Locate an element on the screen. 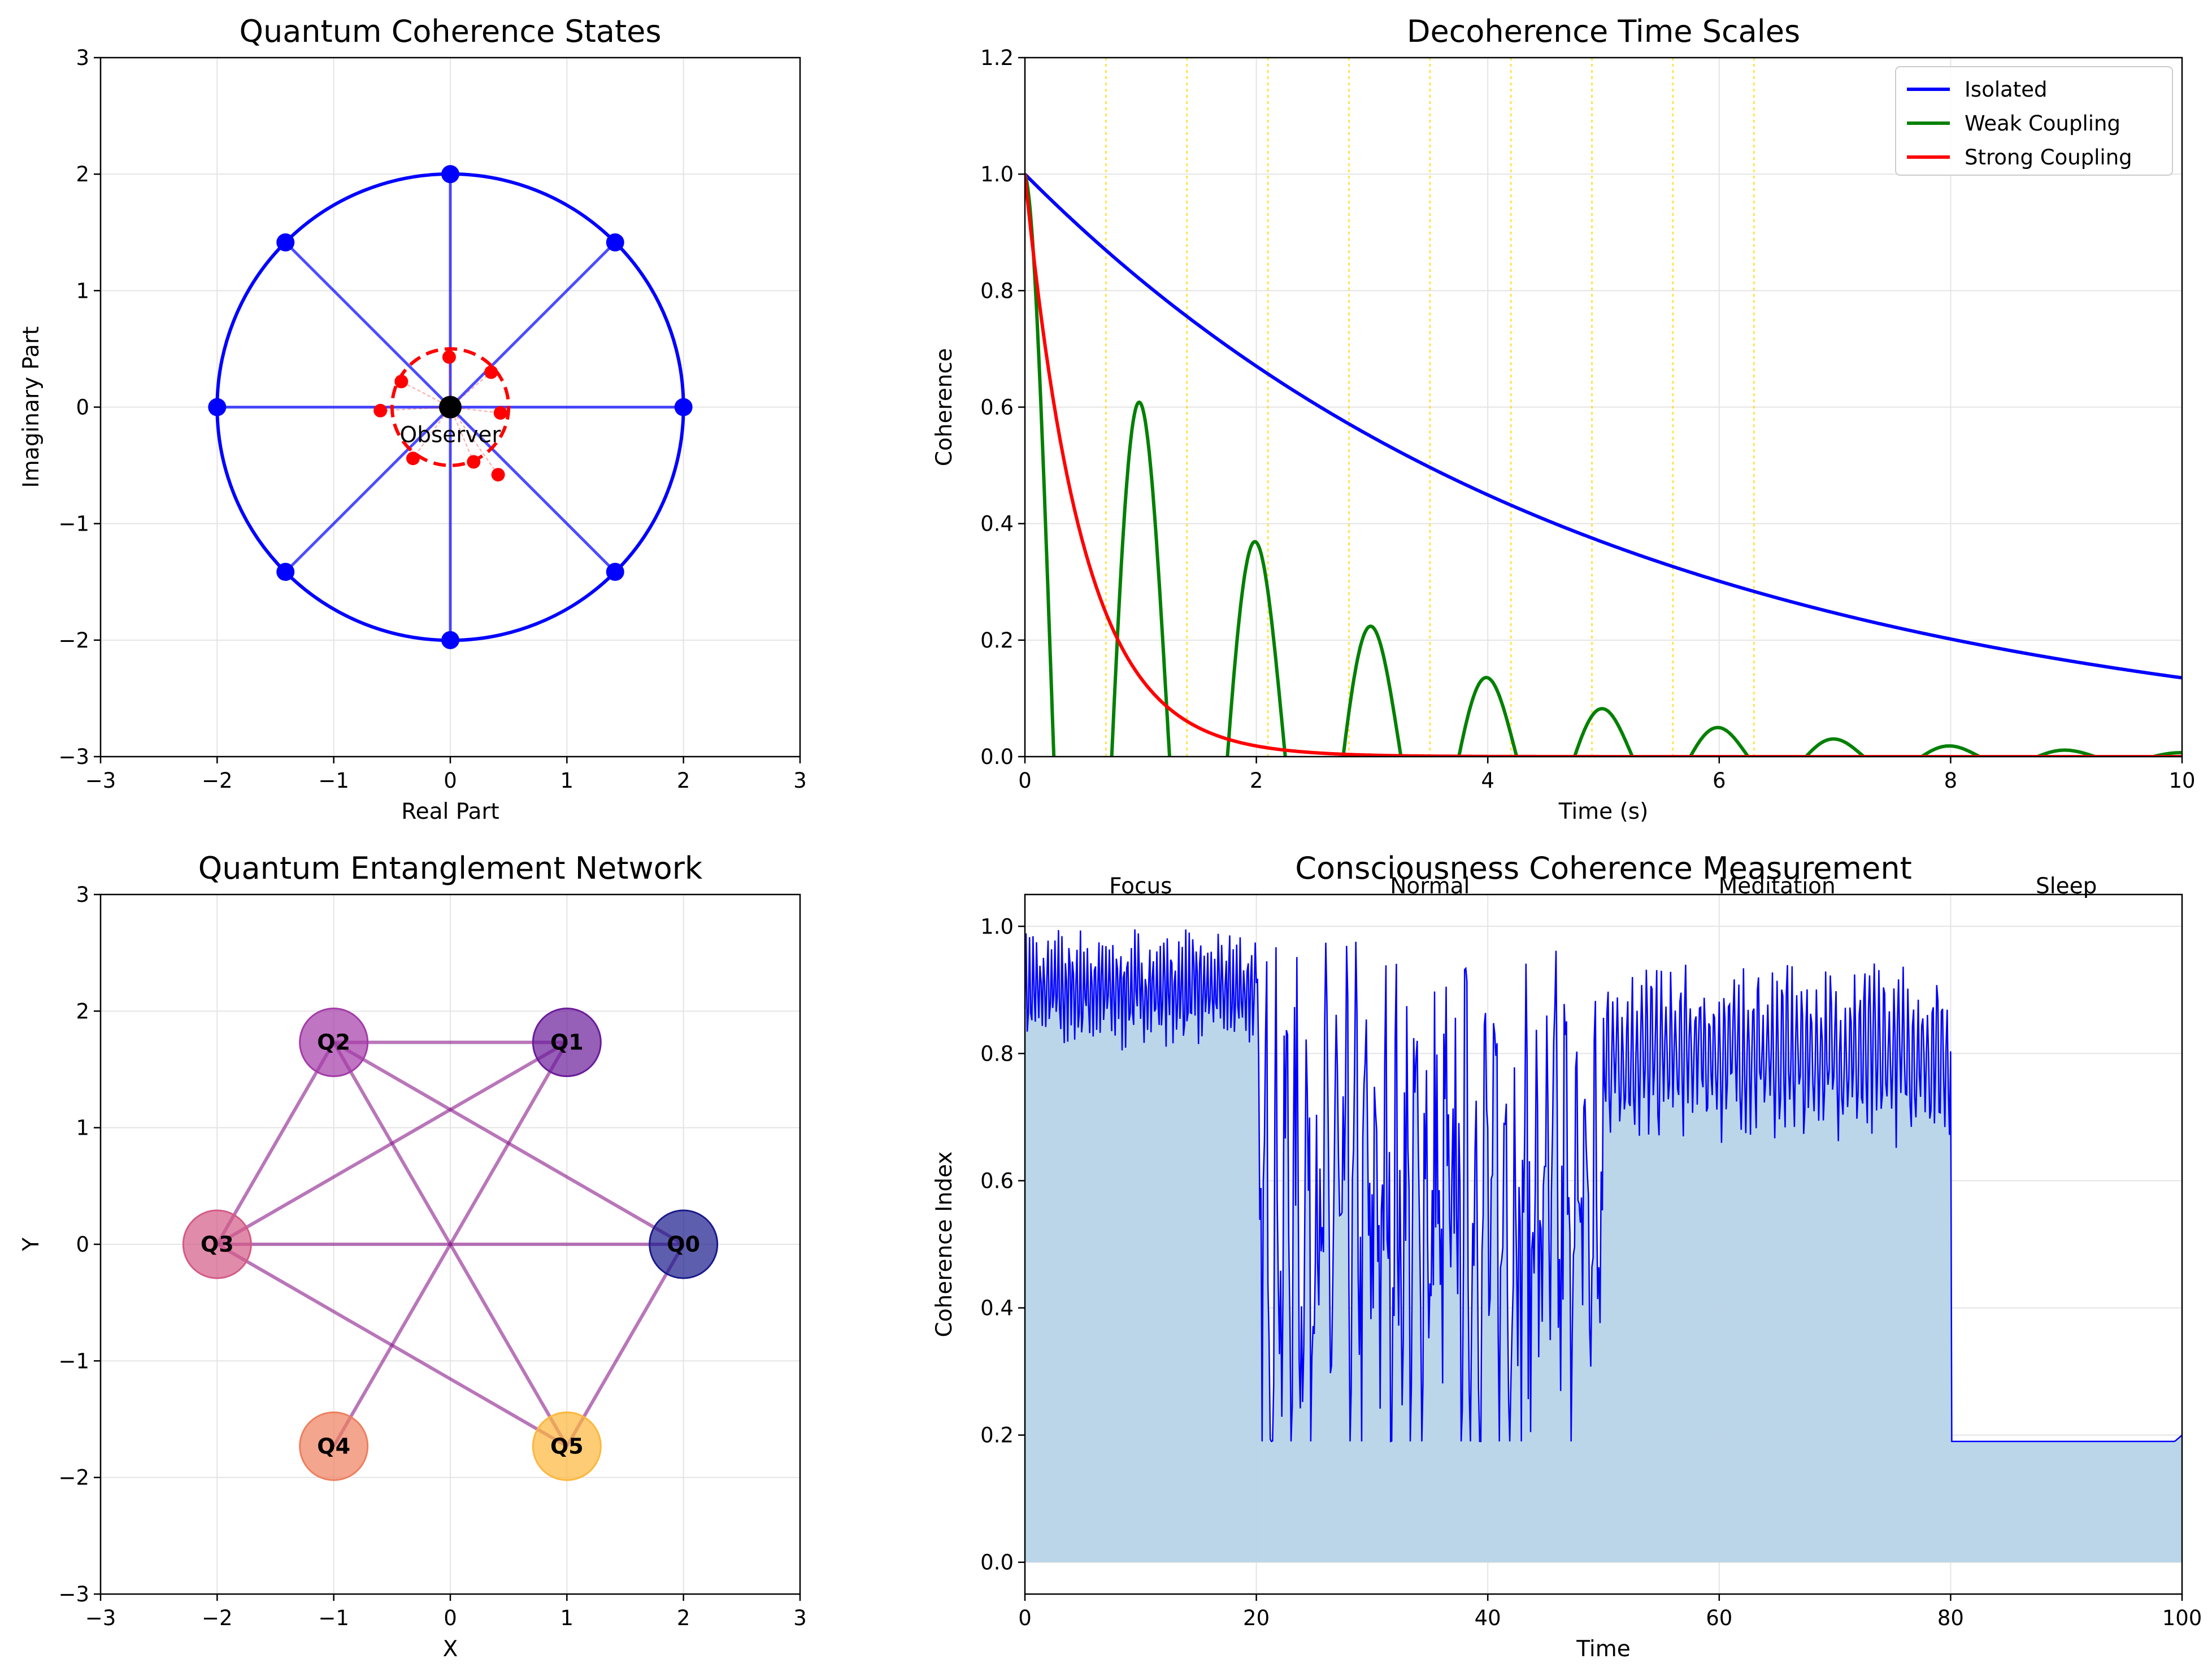  decoherence-title: Decoherence Time Scales is located at coordinates (1604, 31).